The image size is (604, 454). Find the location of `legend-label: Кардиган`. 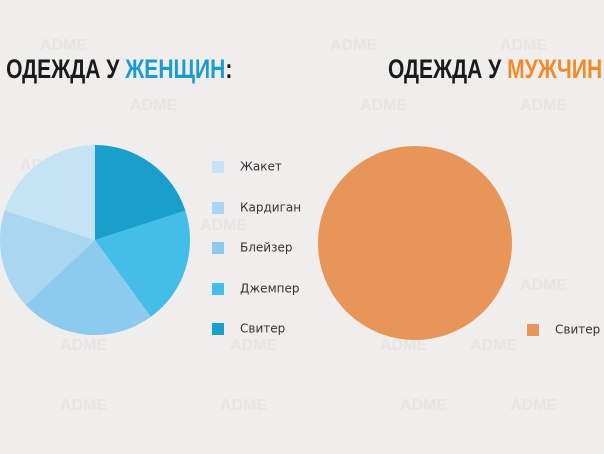

legend-label: Кардиган is located at coordinates (270, 208).